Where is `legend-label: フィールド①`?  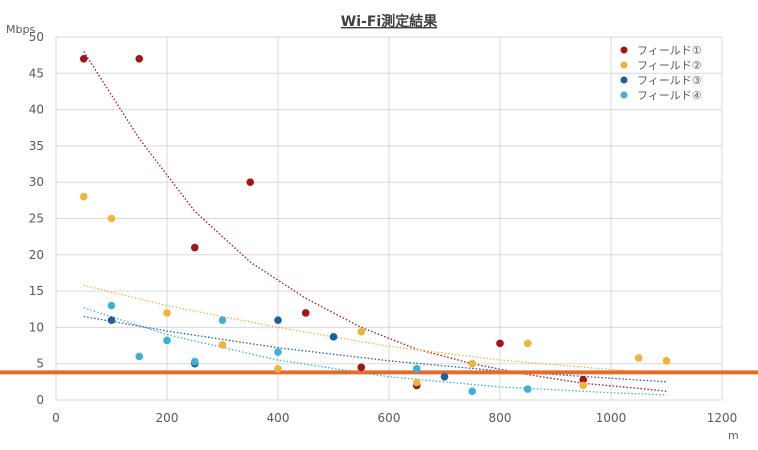
legend-label: フィールド① is located at coordinates (669, 50).